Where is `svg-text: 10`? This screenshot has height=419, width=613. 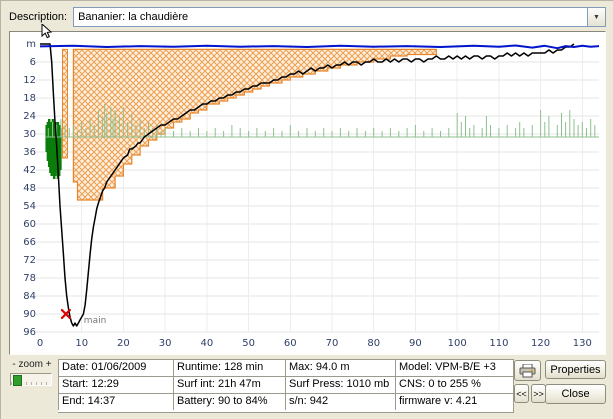
svg-text: 10 is located at coordinates (81, 343).